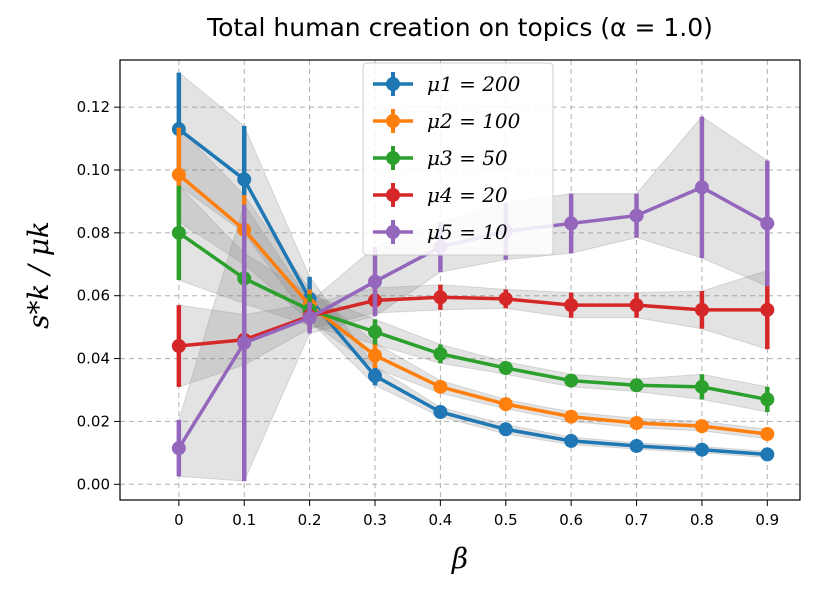 This screenshot has width=815, height=590. What do you see at coordinates (93, 170) in the screenshot?
I see `y-tick-label: 0.10` at bounding box center [93, 170].